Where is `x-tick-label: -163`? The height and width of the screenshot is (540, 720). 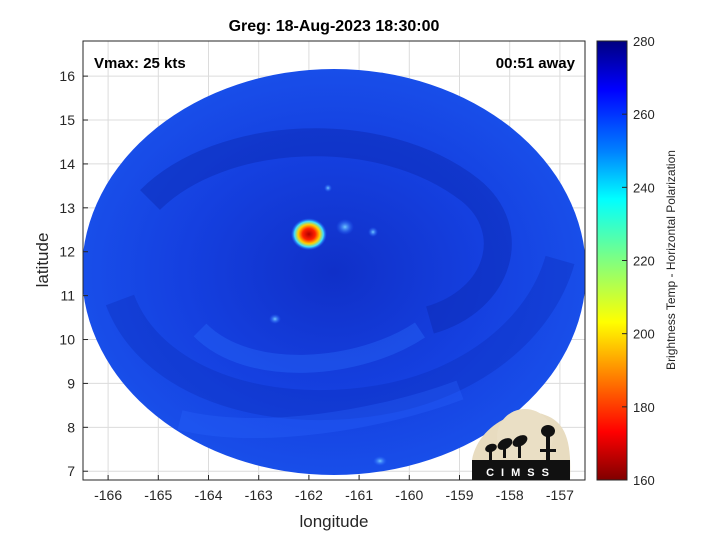 x-tick-label: -163 is located at coordinates (259, 495).